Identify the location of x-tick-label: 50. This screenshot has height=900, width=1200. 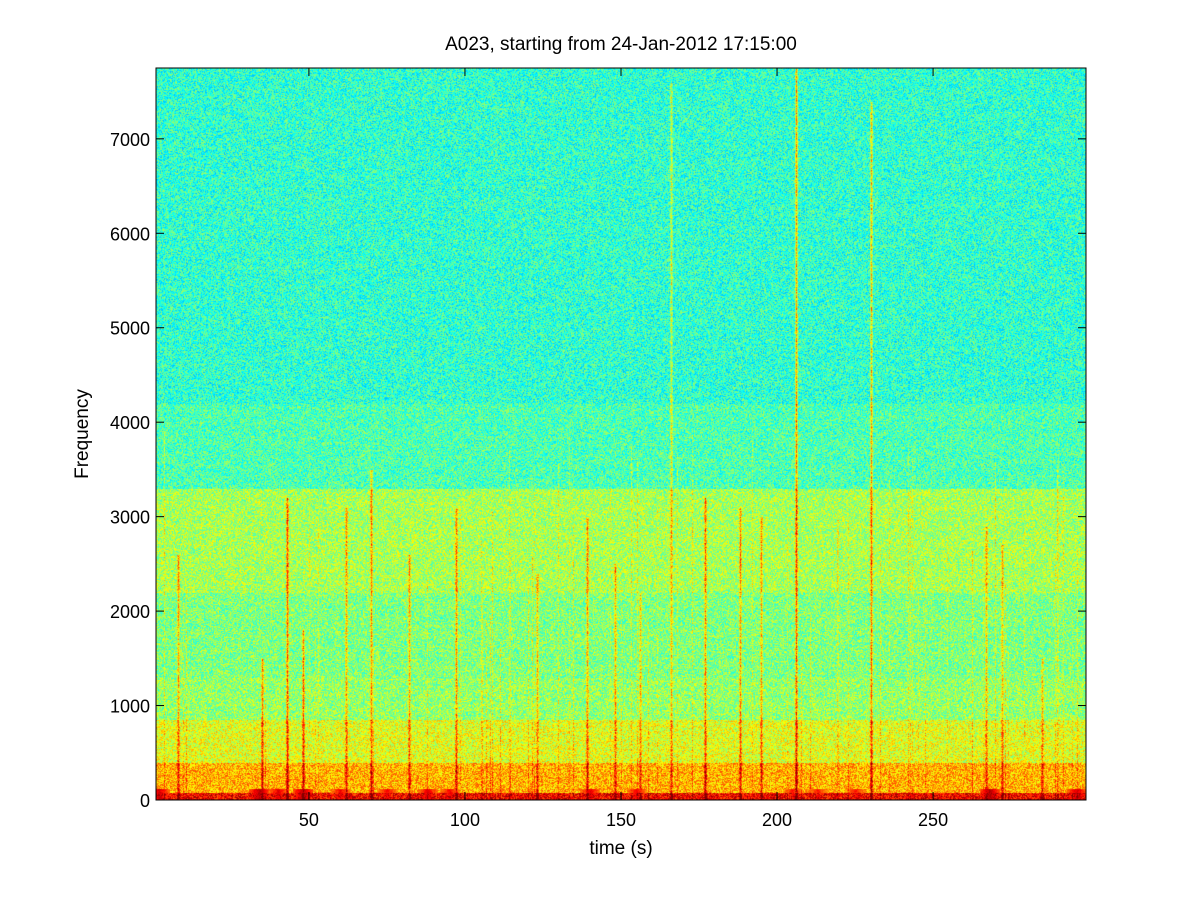
(309, 820).